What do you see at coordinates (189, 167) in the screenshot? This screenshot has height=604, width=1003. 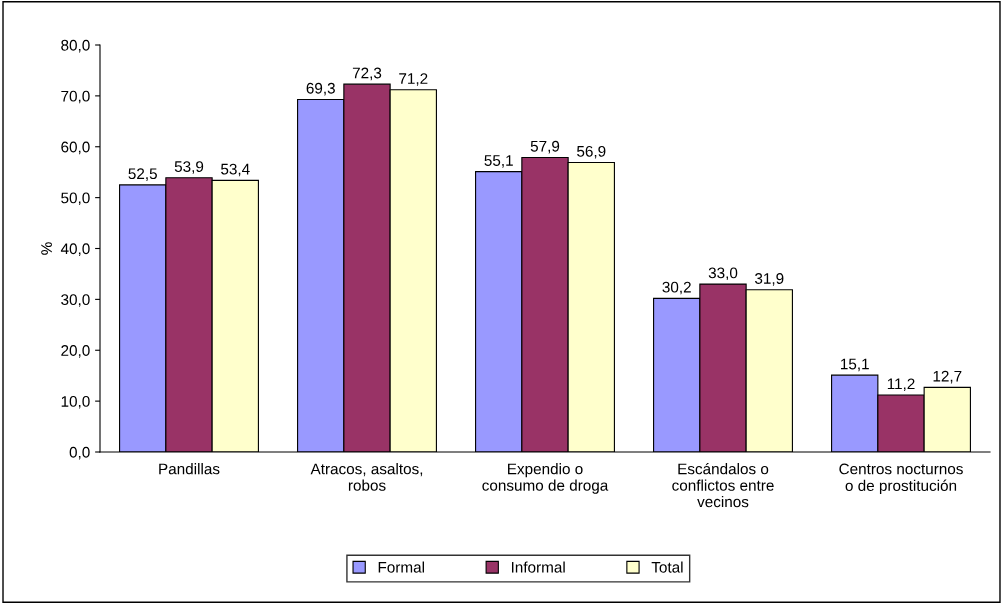 I see `data-label: 53,9` at bounding box center [189, 167].